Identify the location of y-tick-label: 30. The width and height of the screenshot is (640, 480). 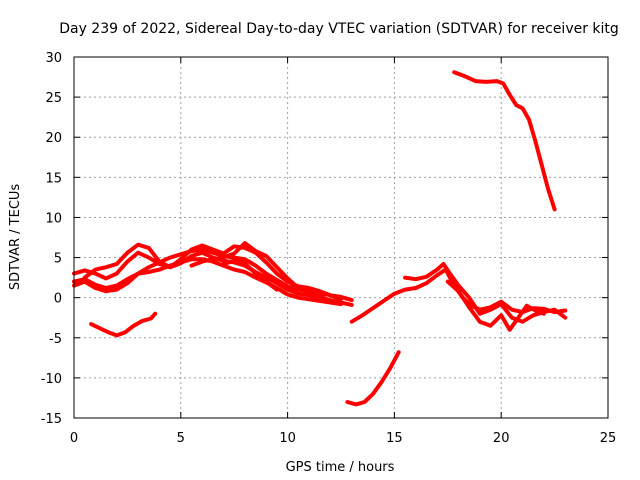
(53, 58).